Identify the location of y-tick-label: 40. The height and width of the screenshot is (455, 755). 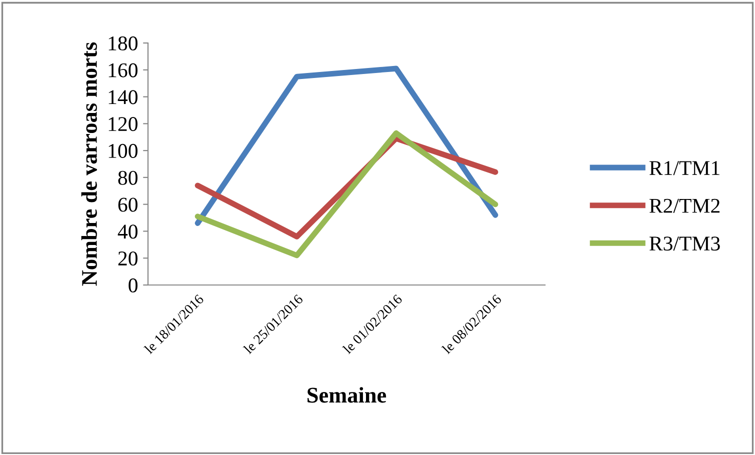
(128, 231).